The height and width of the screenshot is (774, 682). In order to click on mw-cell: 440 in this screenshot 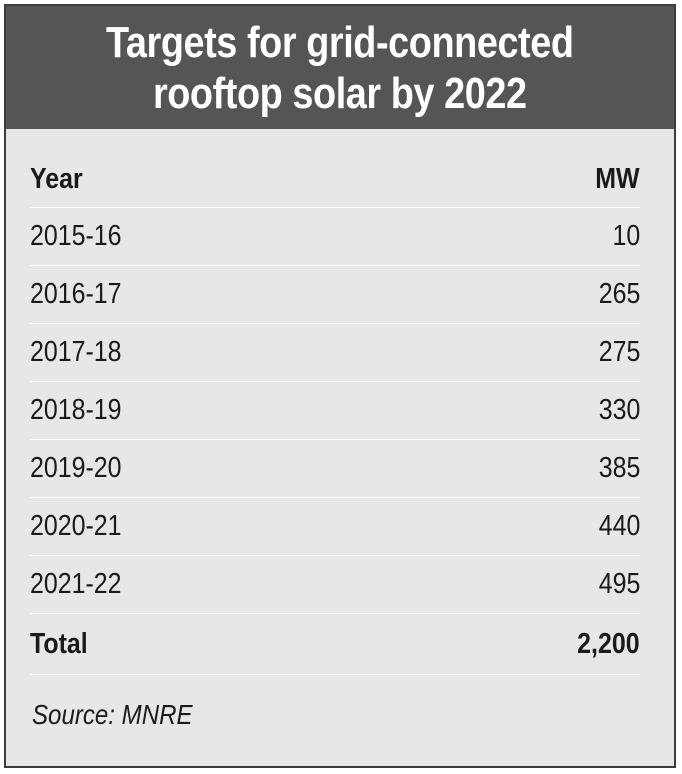, I will do `click(619, 526)`.